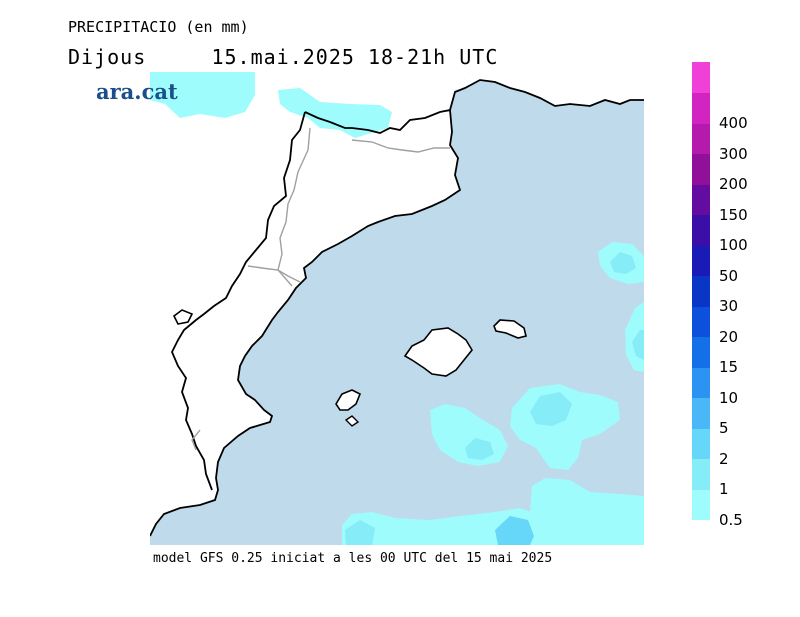  What do you see at coordinates (360, 532) in the screenshot?
I see `precip-area-south-4-core` at bounding box center [360, 532].